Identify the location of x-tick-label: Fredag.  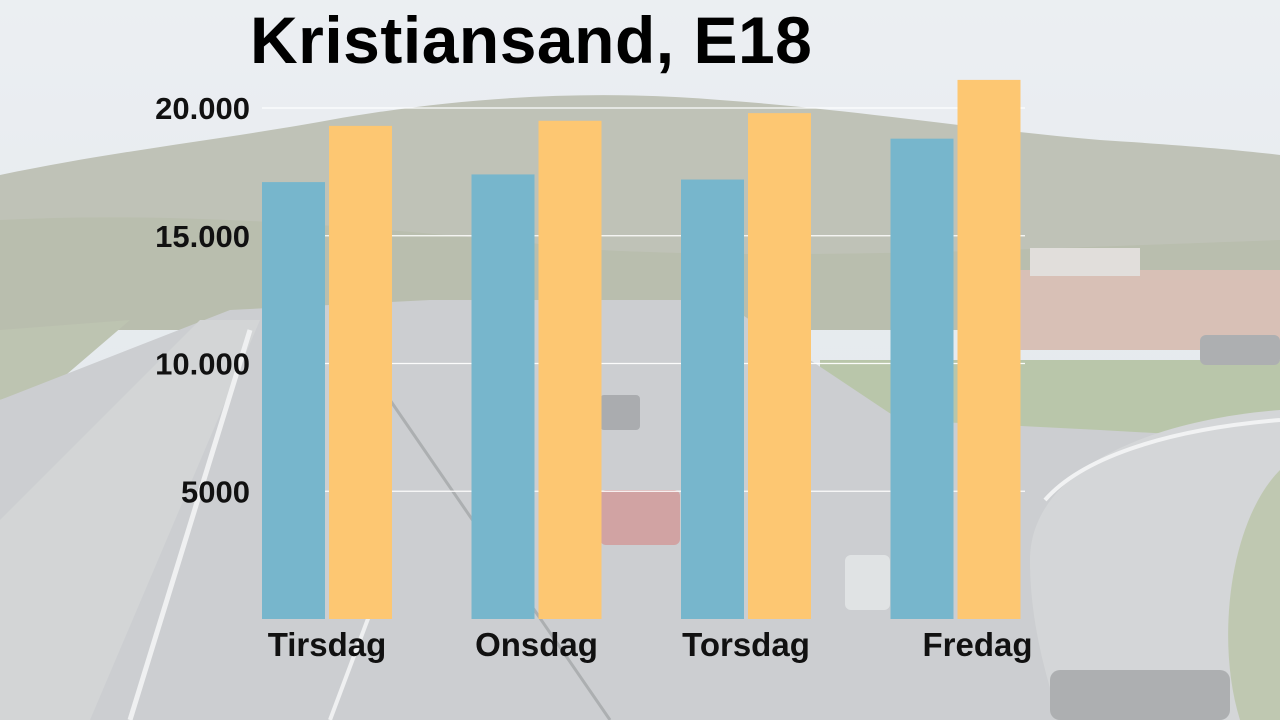
(977, 644).